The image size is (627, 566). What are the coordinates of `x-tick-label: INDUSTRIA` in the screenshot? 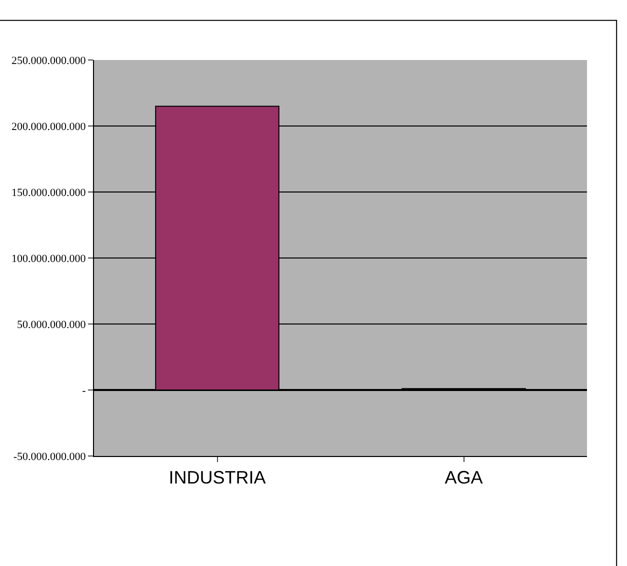 It's located at (217, 478).